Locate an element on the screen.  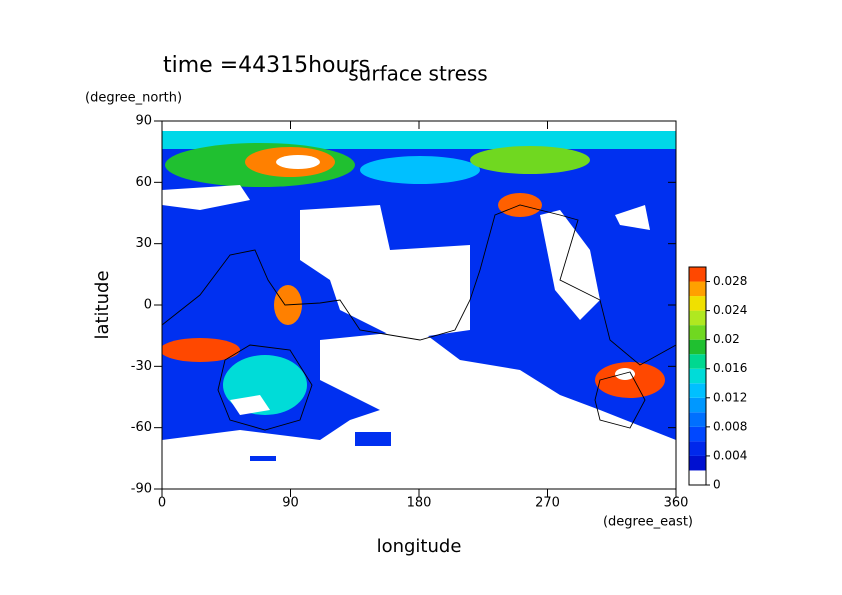
y-tick-label: 90 is located at coordinates (143, 121).